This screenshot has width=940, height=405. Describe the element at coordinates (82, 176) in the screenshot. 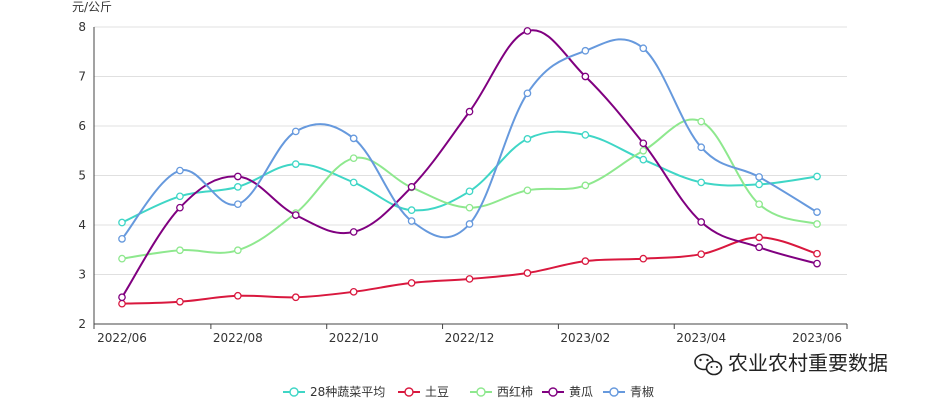

I see `y-tick-label: 5` at that location.